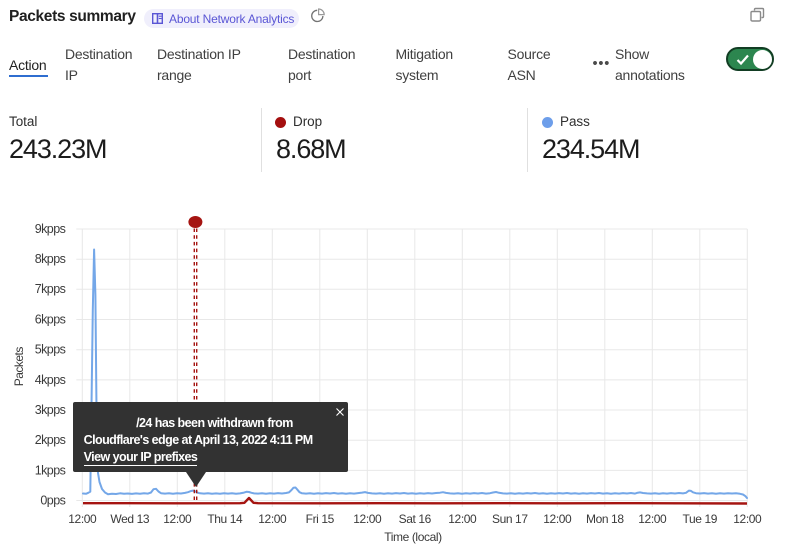  Describe the element at coordinates (50, 440) in the screenshot. I see `svg-text: 2kpps` at that location.